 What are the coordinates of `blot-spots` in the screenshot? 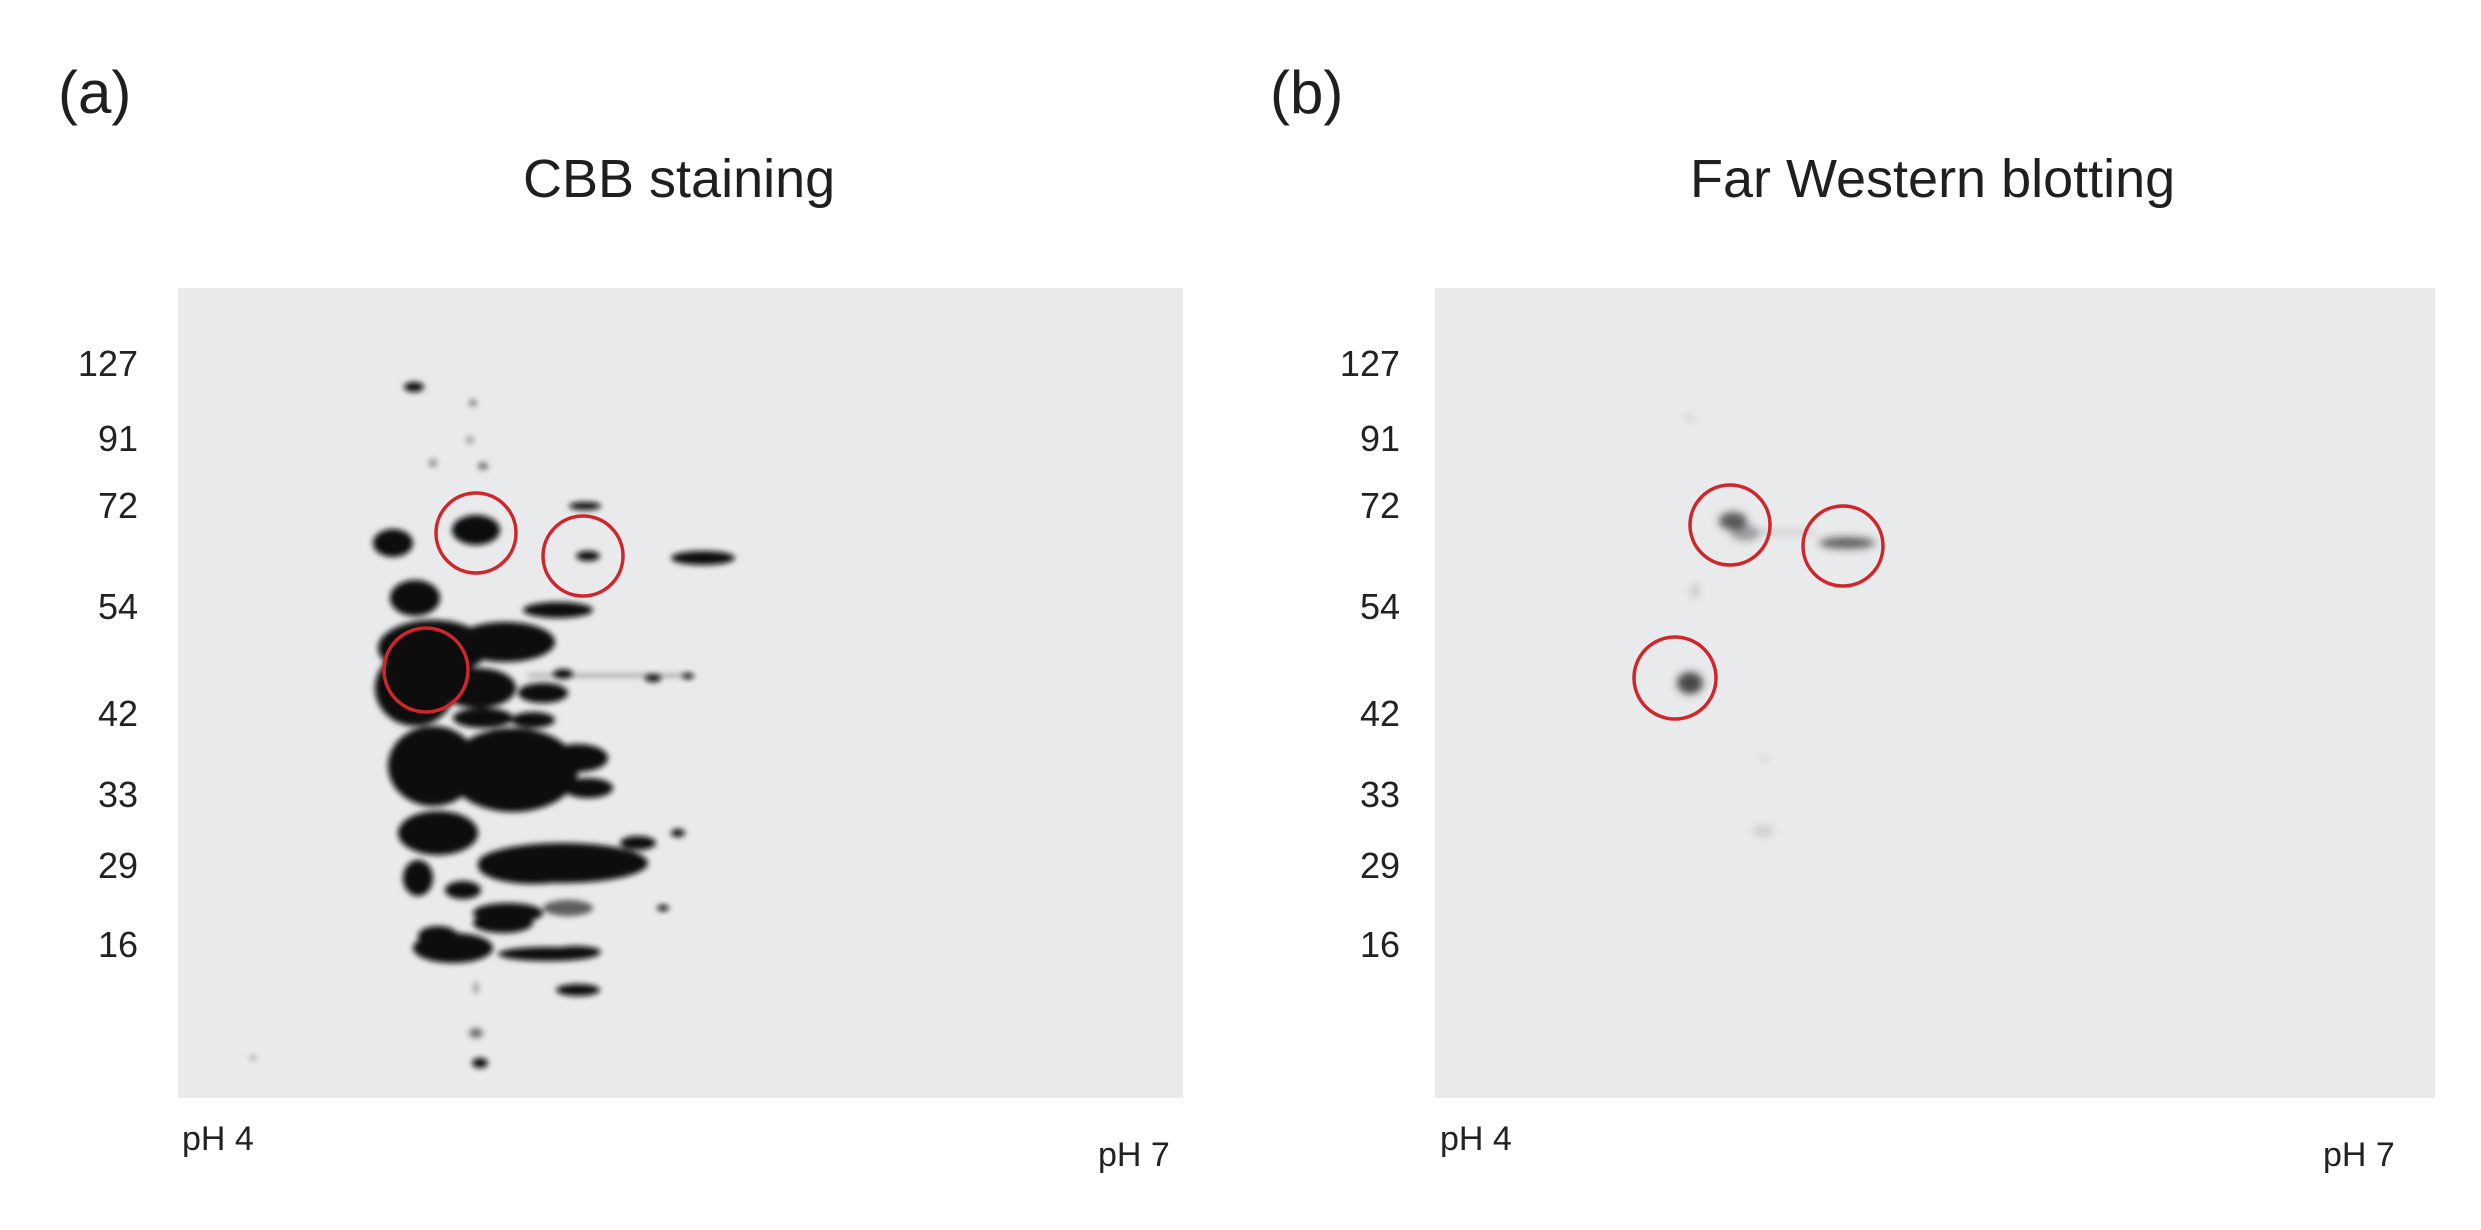 It's located at (1758, 625).